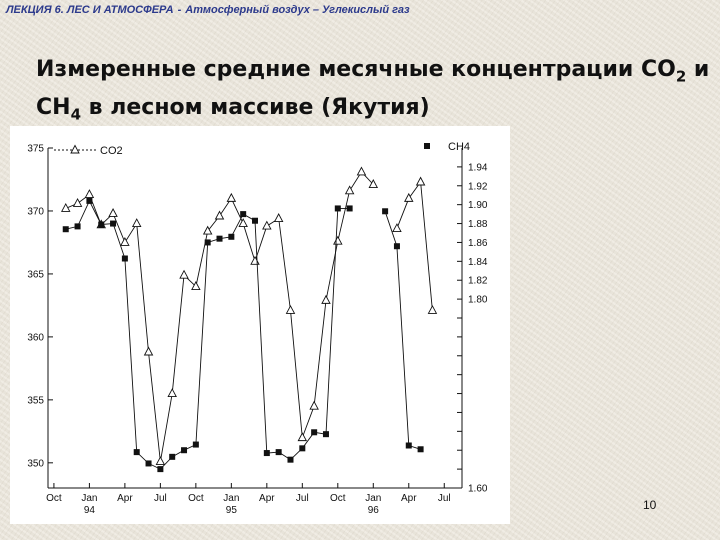  Describe the element at coordinates (297, 10) in the screenshot. I see `lecture-topic: Атмосферный воздух – Углекислый газ` at that location.